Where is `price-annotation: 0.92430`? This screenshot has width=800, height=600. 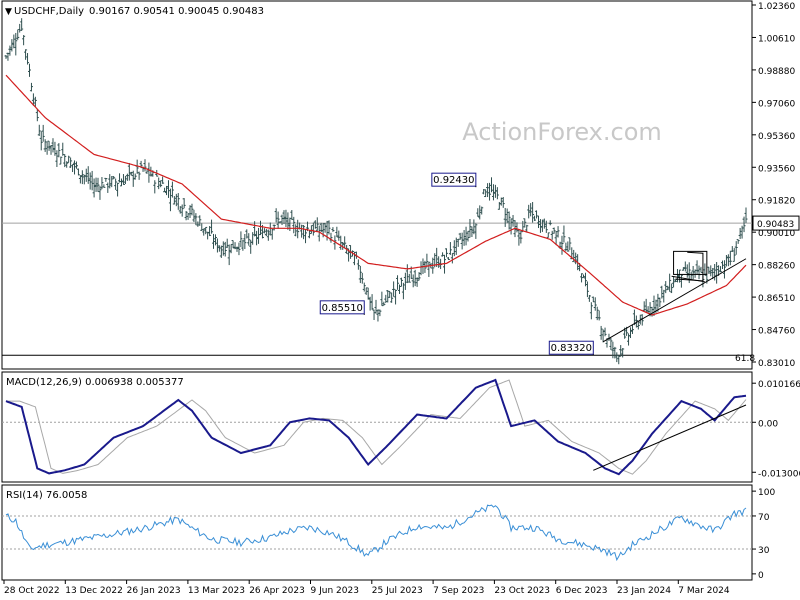 price-annotation: 0.92430 is located at coordinates (454, 180).